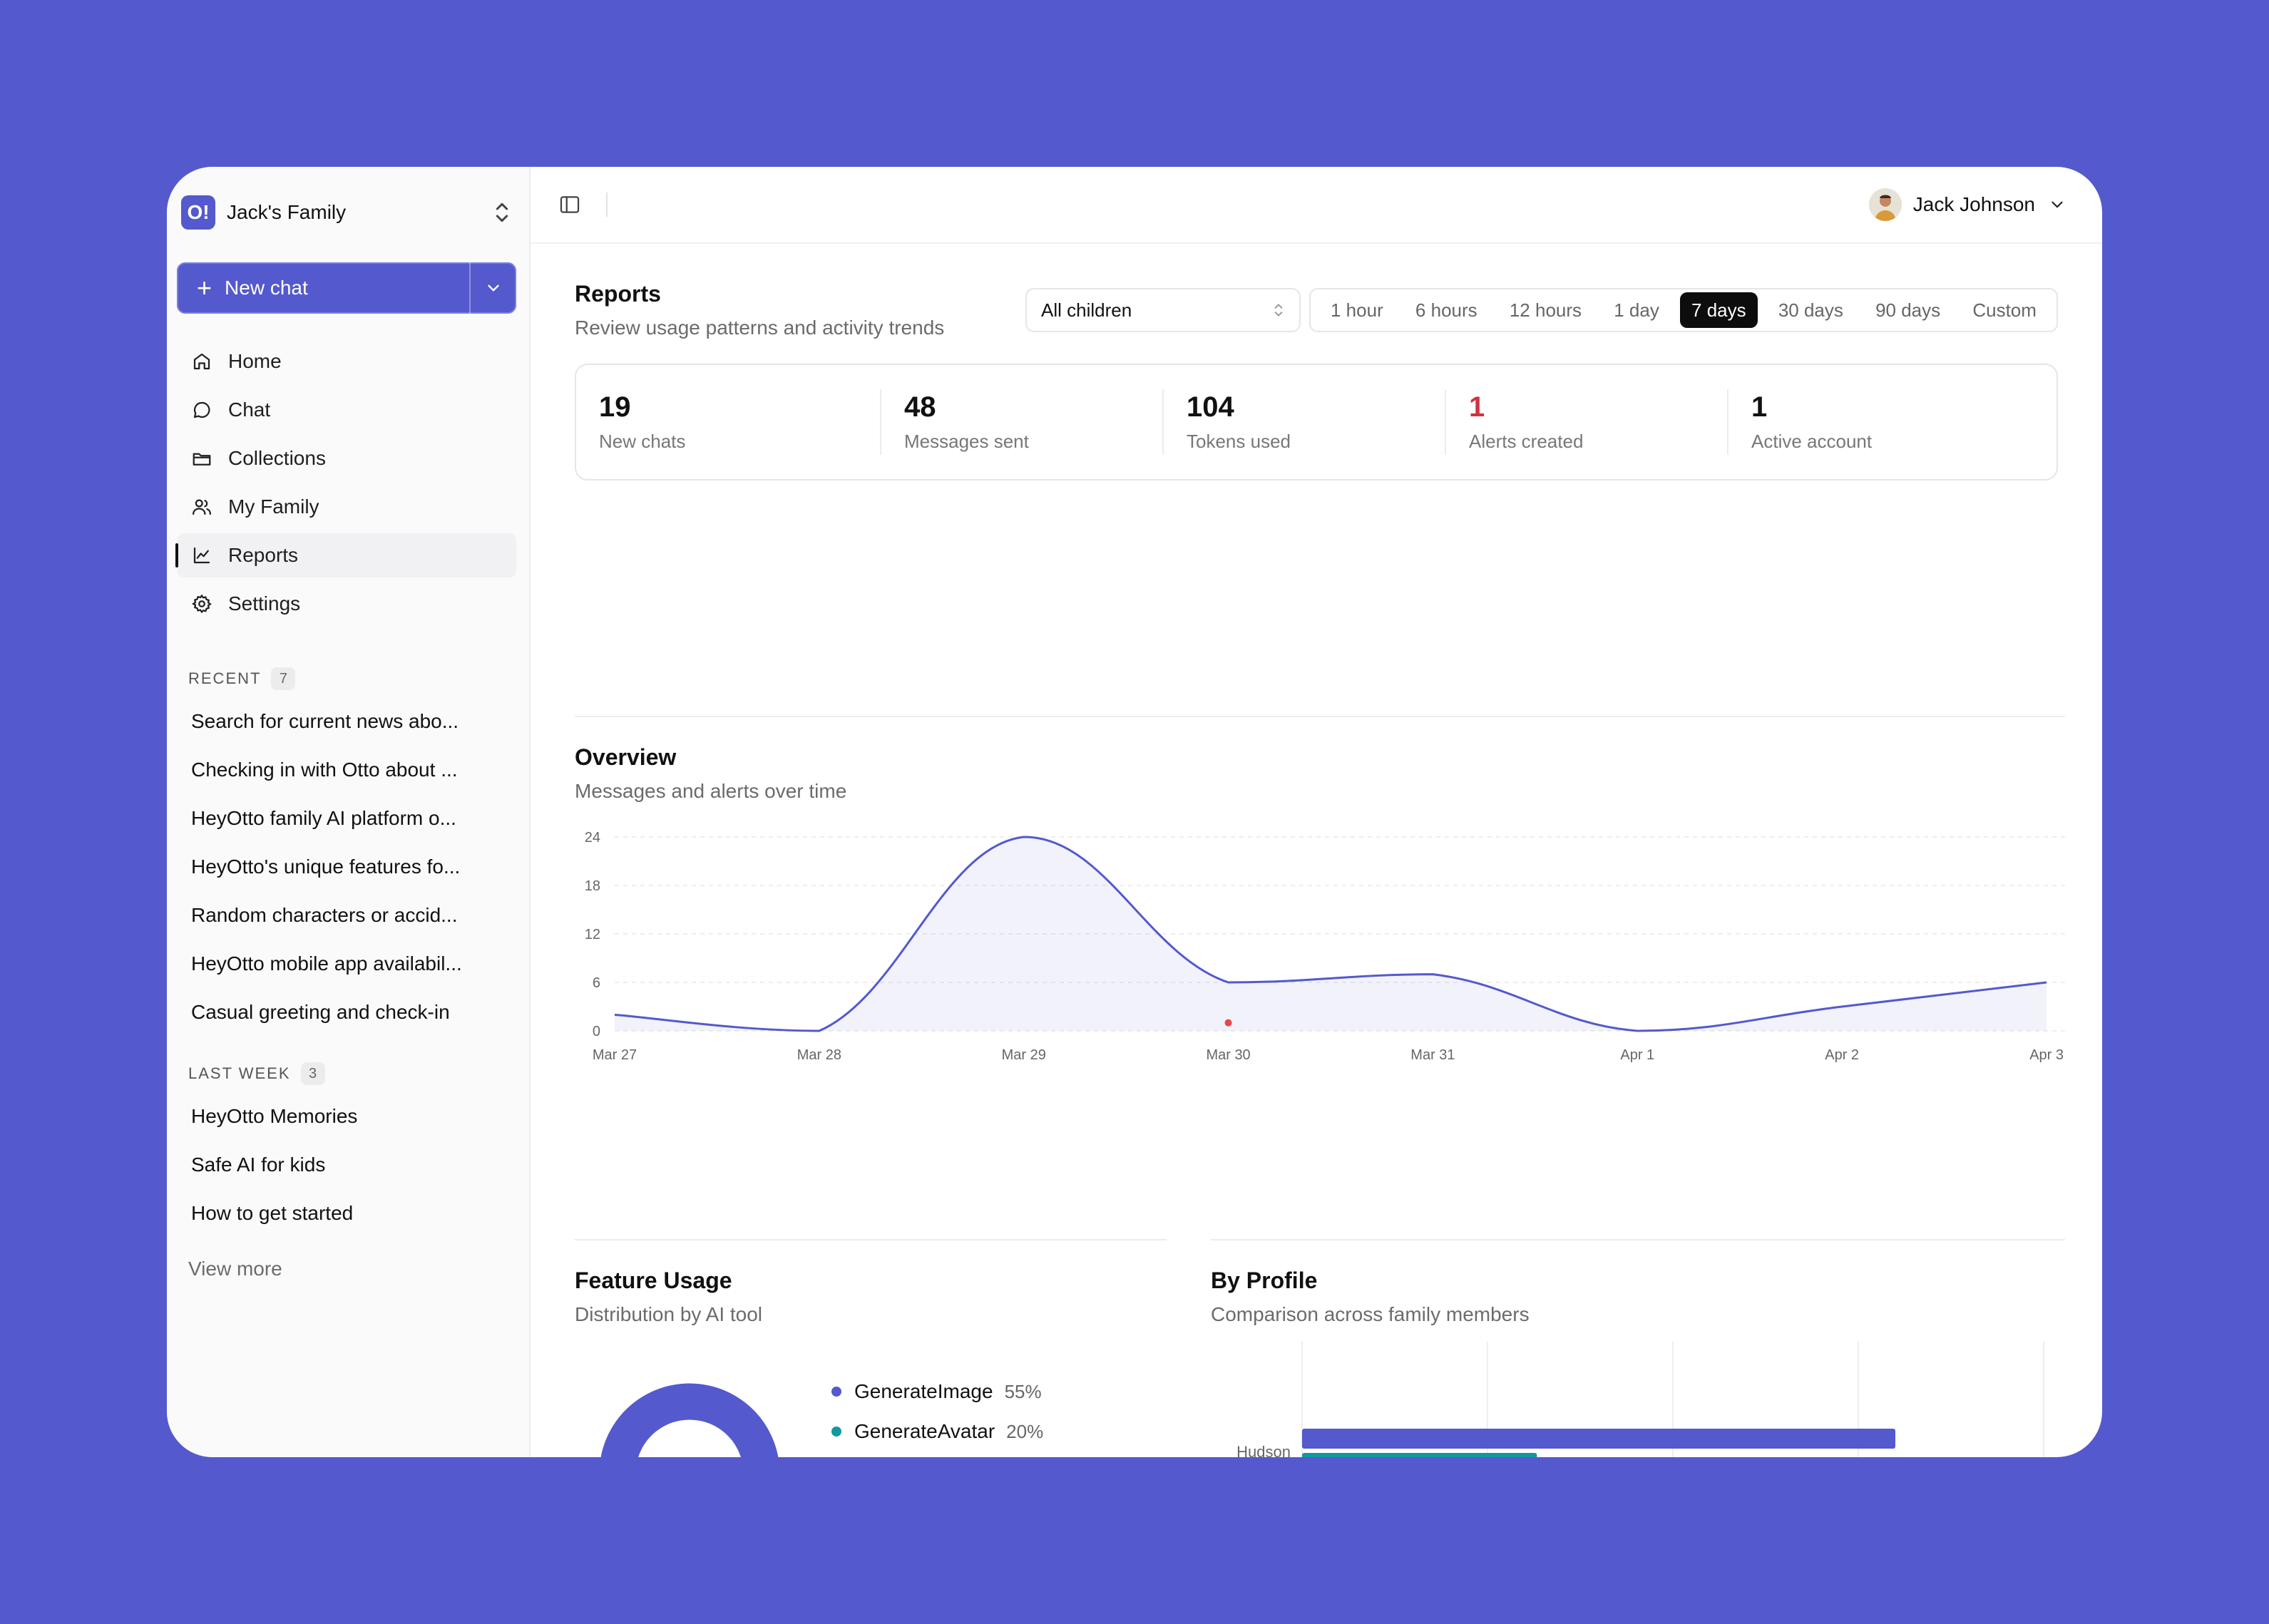 Image resolution: width=2269 pixels, height=1624 pixels. What do you see at coordinates (240, 1073) in the screenshot?
I see `last-week-section-label: LAST WEEK` at bounding box center [240, 1073].